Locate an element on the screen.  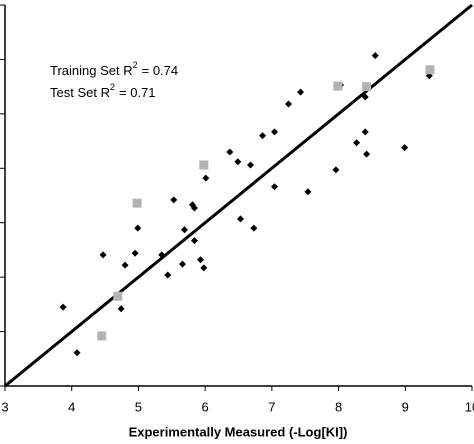
annotation-text: Training Set R is located at coordinates (91, 70).